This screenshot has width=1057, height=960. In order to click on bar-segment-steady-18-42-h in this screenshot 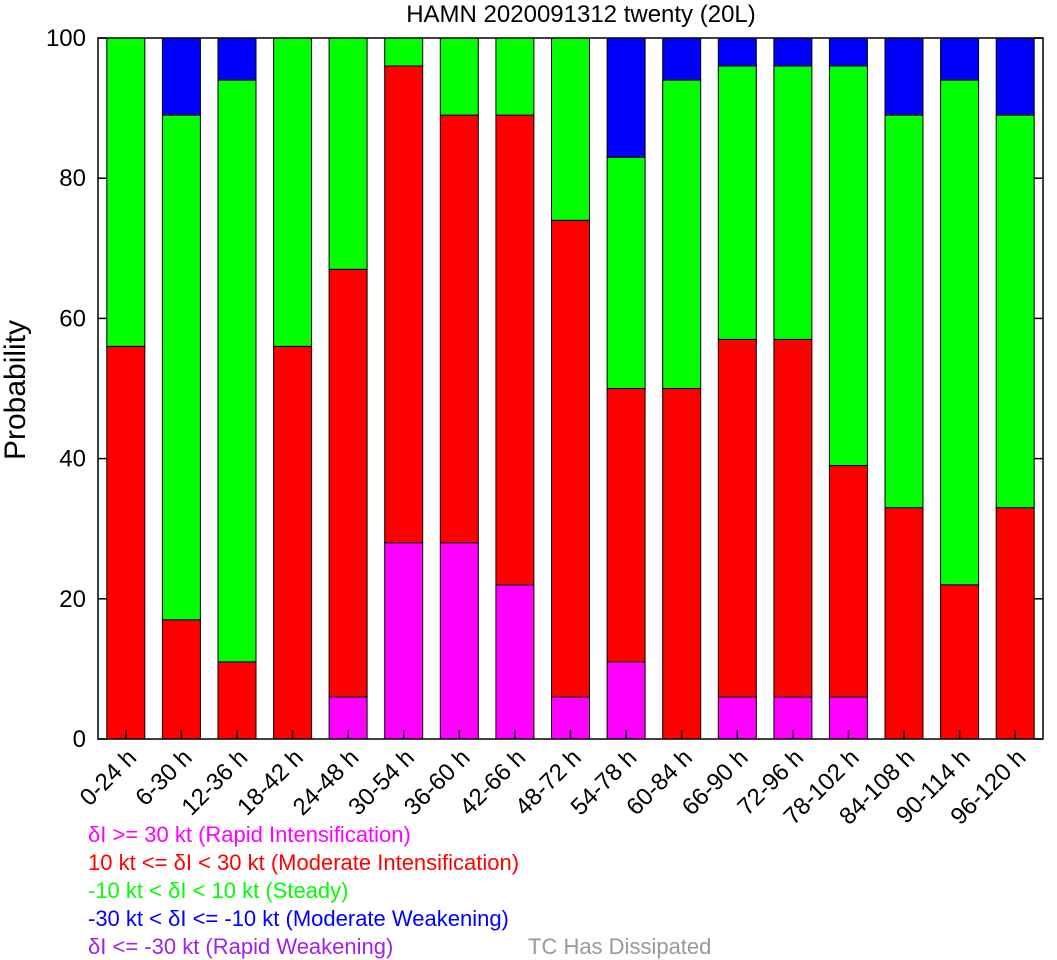, I will do `click(293, 192)`.